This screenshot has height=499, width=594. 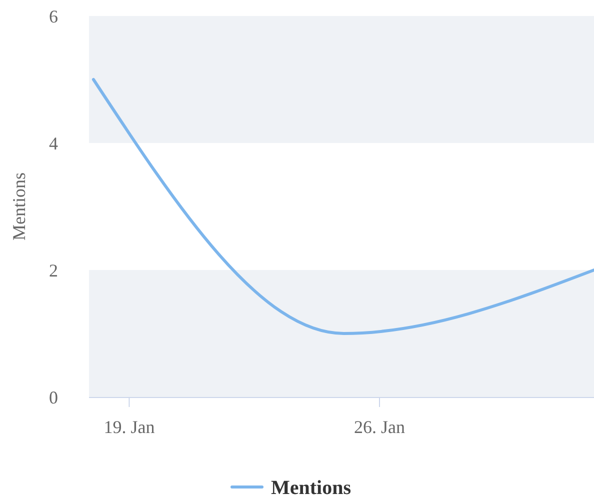 I want to click on x-tick-label: 19. Jan, so click(x=129, y=427).